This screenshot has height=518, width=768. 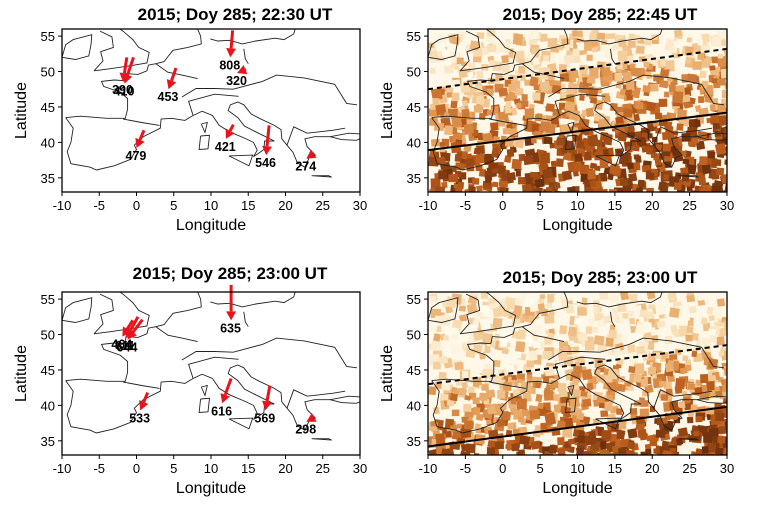 I want to click on plot-background, so click(x=211, y=110).